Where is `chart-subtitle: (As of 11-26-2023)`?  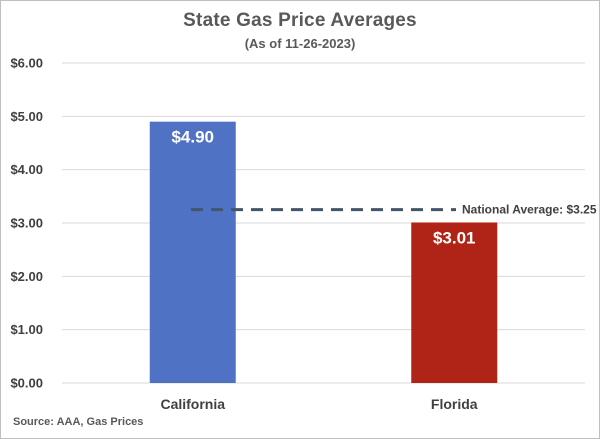
chart-subtitle: (As of 11-26-2023) is located at coordinates (300, 43).